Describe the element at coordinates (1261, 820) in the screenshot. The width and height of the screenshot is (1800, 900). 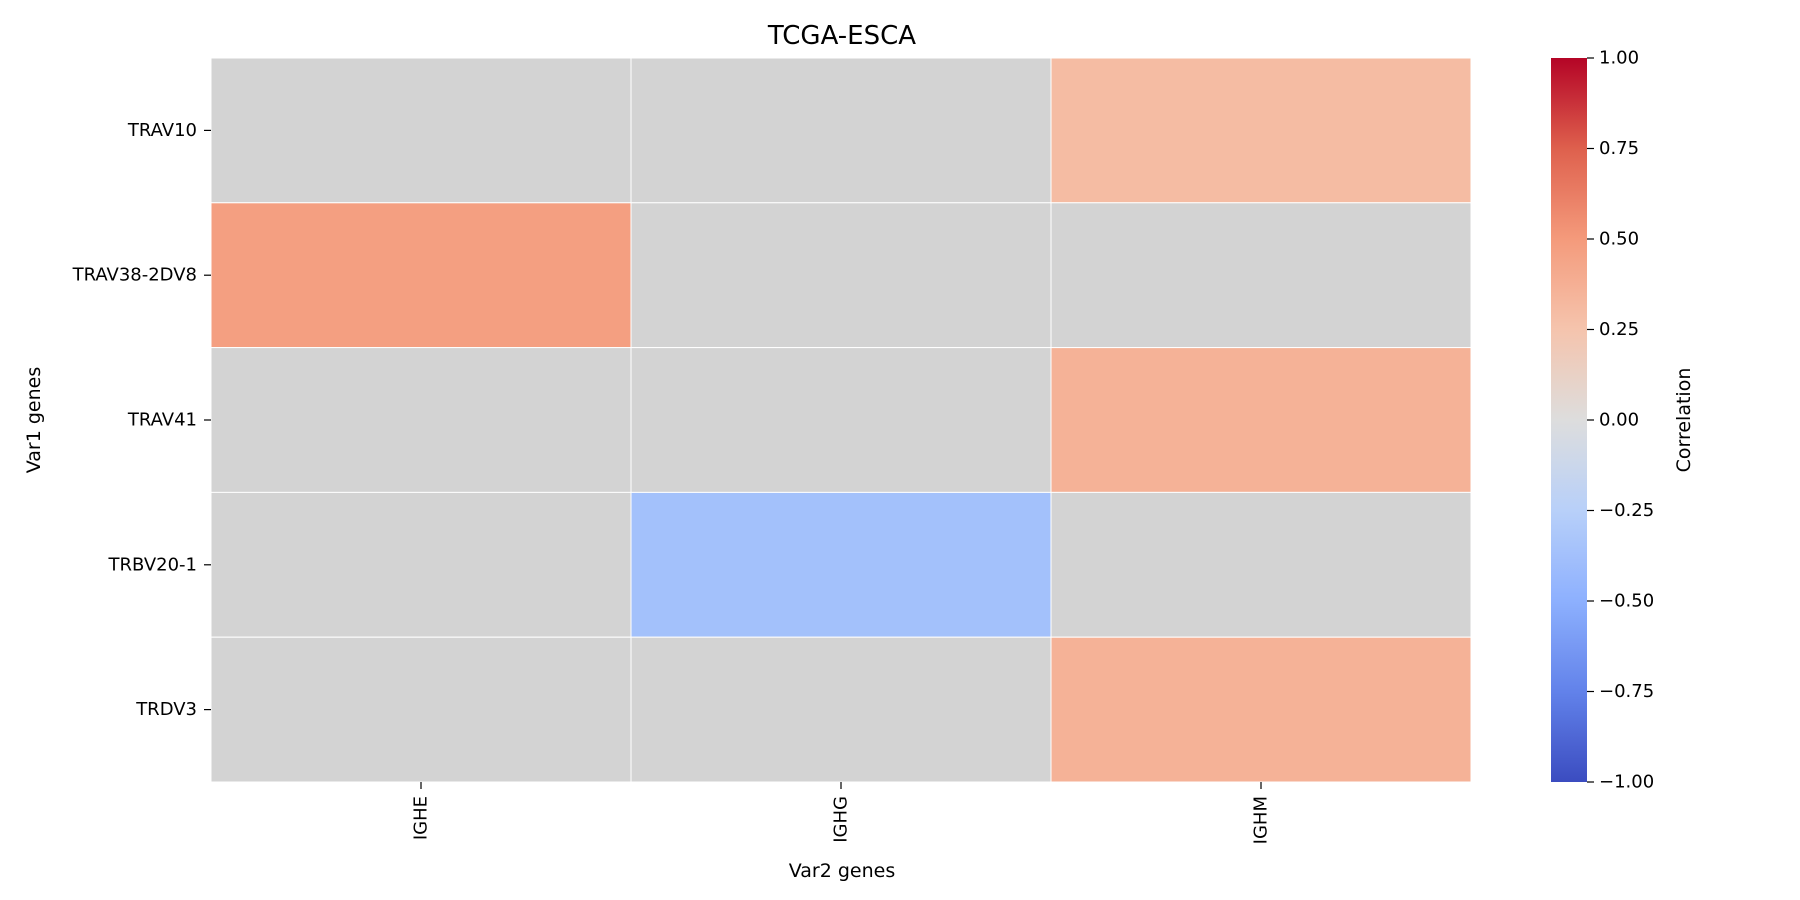
I see `x-tick-label: IGHM` at that location.